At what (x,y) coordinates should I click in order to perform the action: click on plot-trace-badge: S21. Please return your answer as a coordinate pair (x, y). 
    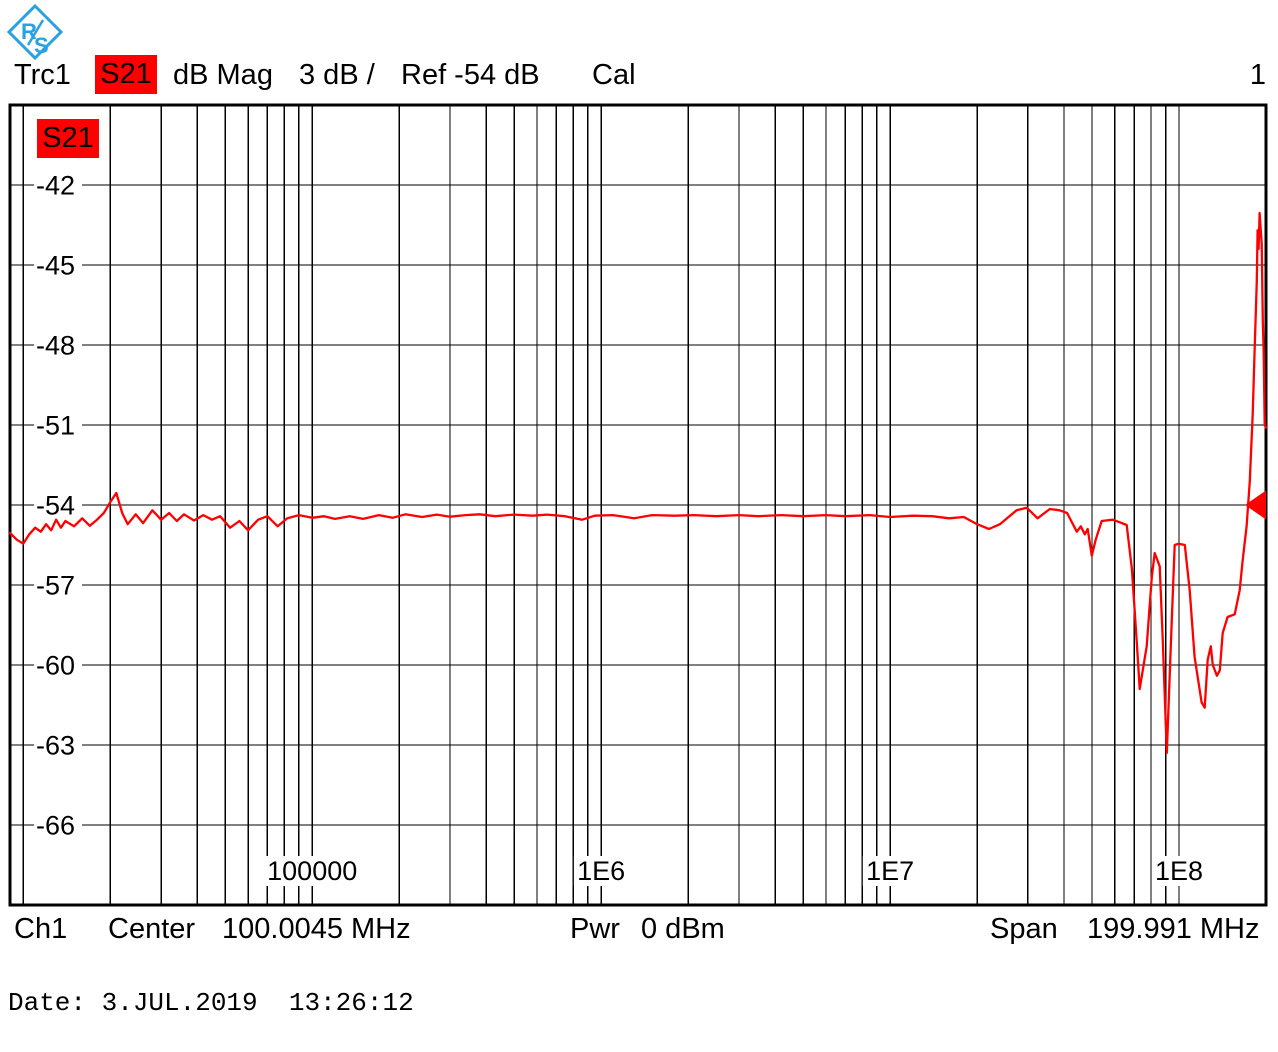
    Looking at the image, I should click on (68, 138).